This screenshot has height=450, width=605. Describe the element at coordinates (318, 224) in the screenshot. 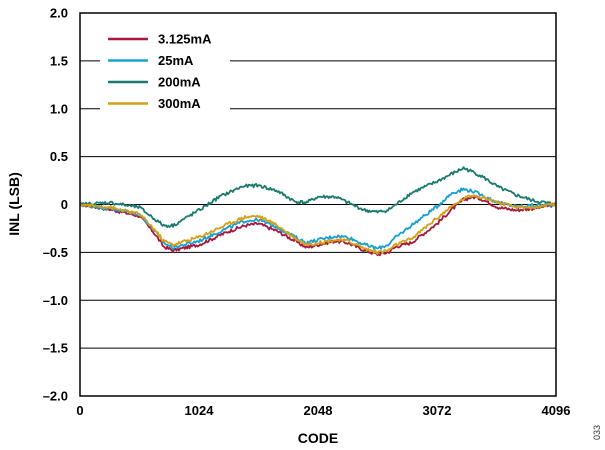

I see `series-line-300mA` at that location.